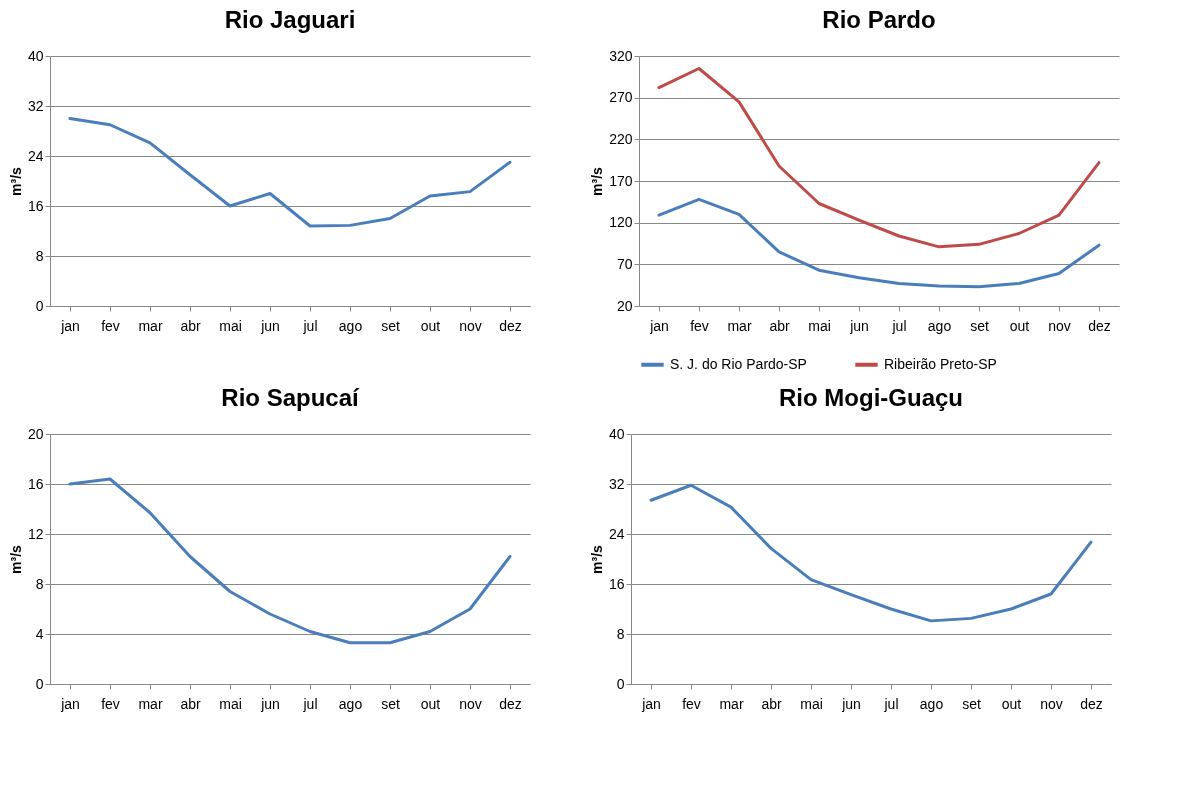  Describe the element at coordinates (621, 55) in the screenshot. I see `y-tick-label: 320` at that location.